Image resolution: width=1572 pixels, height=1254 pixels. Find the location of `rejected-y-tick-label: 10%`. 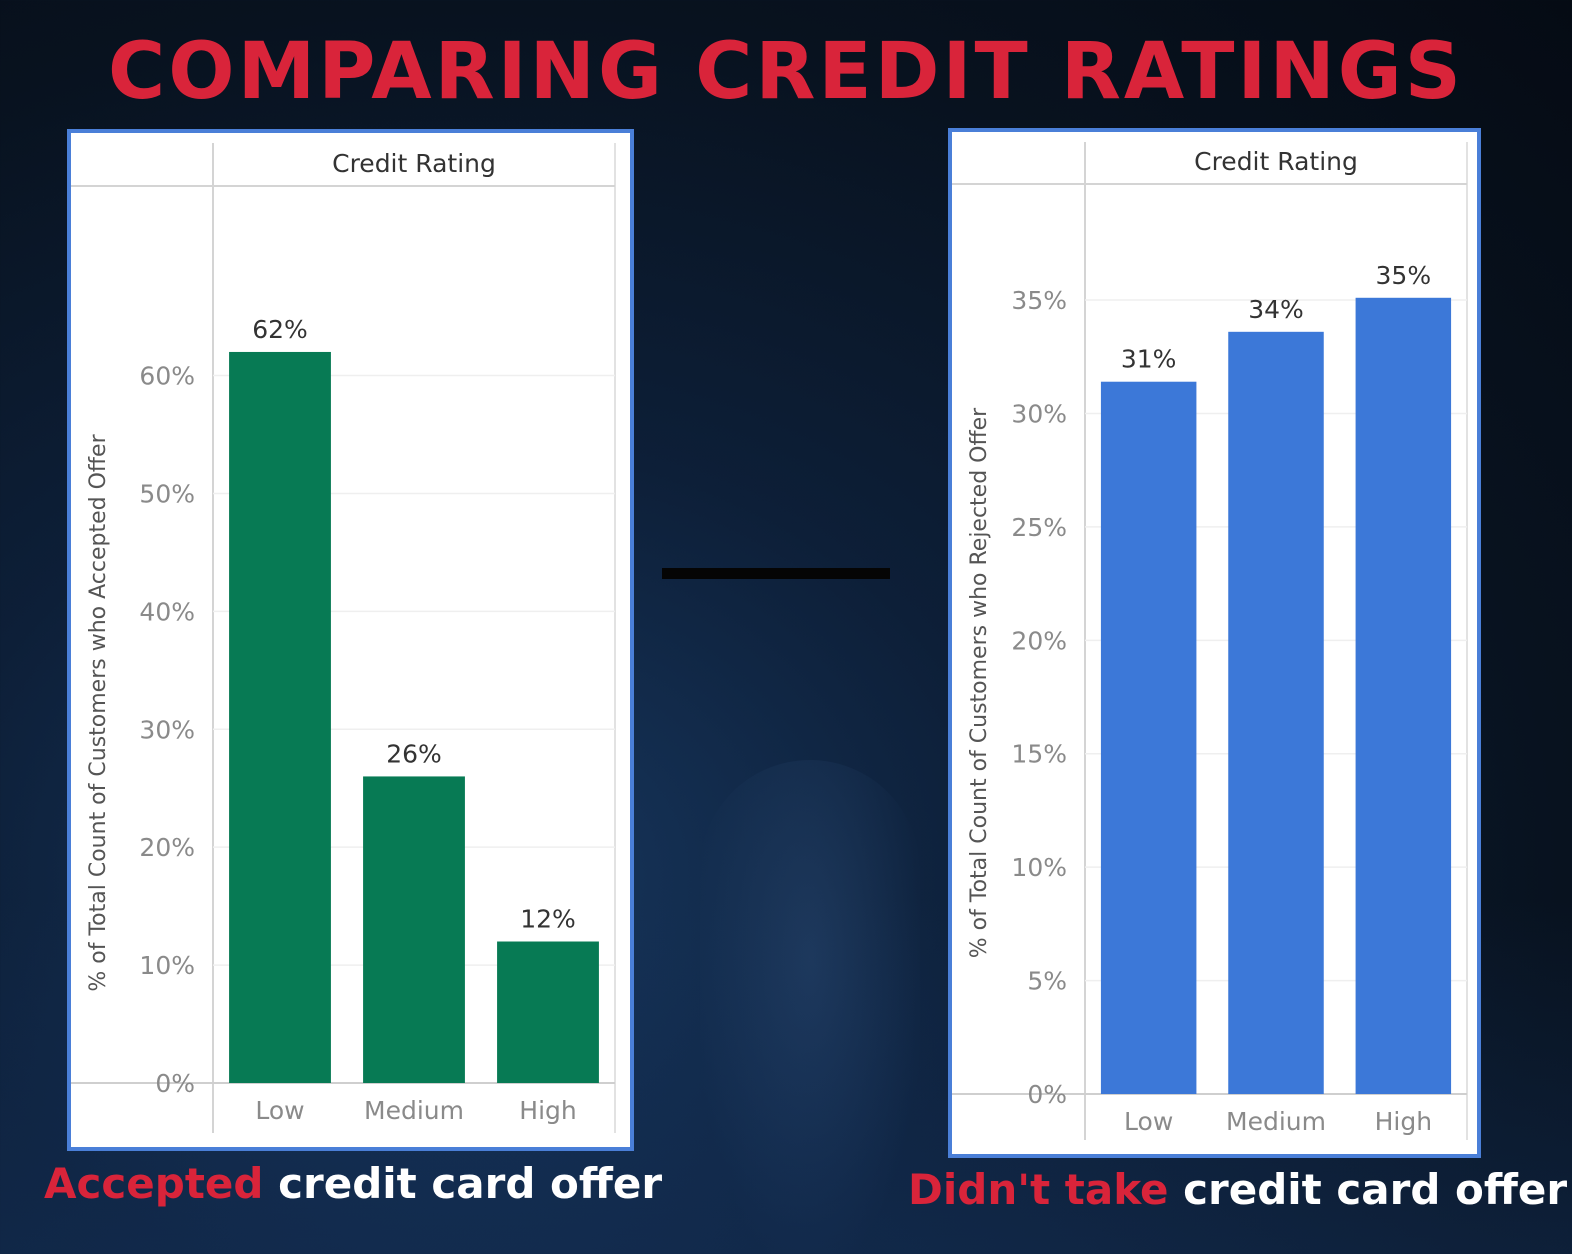

rejected-y-tick-label: 10% is located at coordinates (1039, 867).